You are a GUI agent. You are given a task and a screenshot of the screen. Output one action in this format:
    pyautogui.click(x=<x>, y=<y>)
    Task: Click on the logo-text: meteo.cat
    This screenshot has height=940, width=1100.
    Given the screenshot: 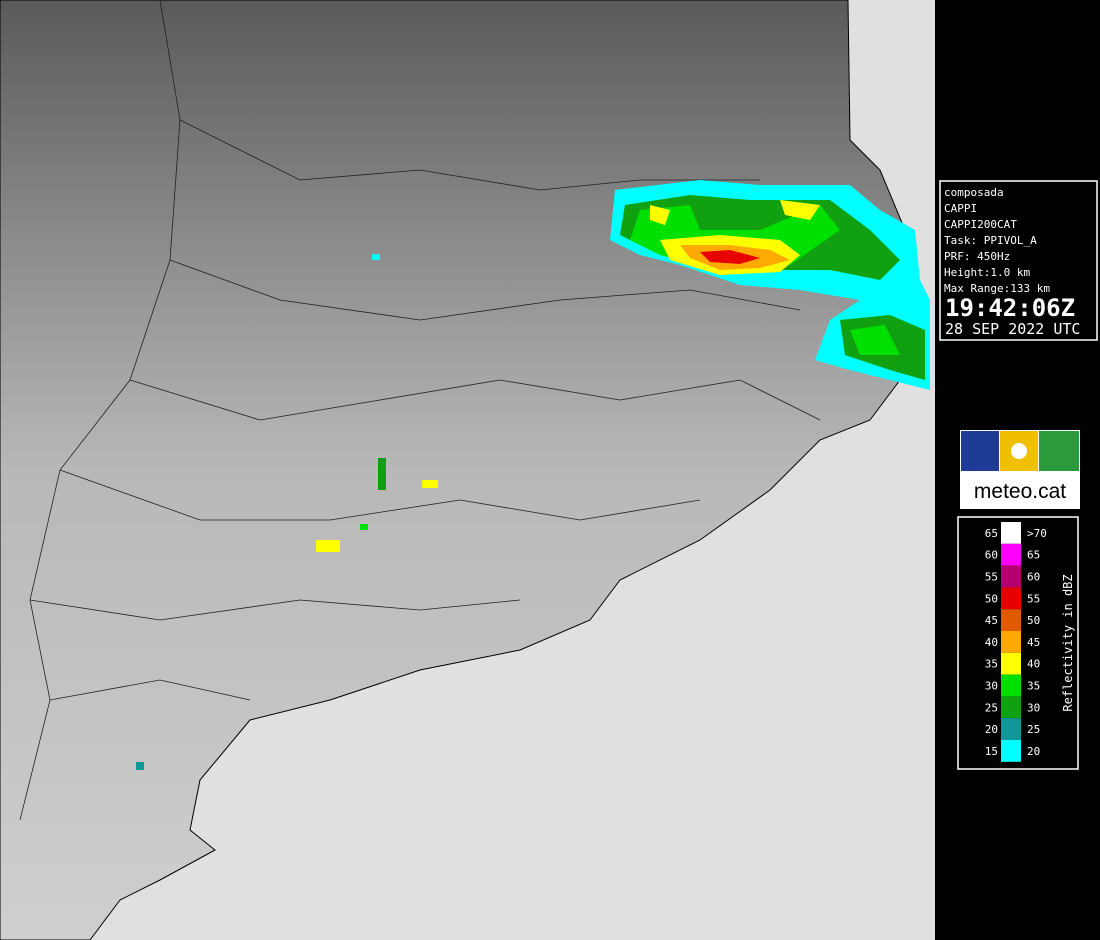 What is the action you would take?
    pyautogui.click(x=1020, y=491)
    